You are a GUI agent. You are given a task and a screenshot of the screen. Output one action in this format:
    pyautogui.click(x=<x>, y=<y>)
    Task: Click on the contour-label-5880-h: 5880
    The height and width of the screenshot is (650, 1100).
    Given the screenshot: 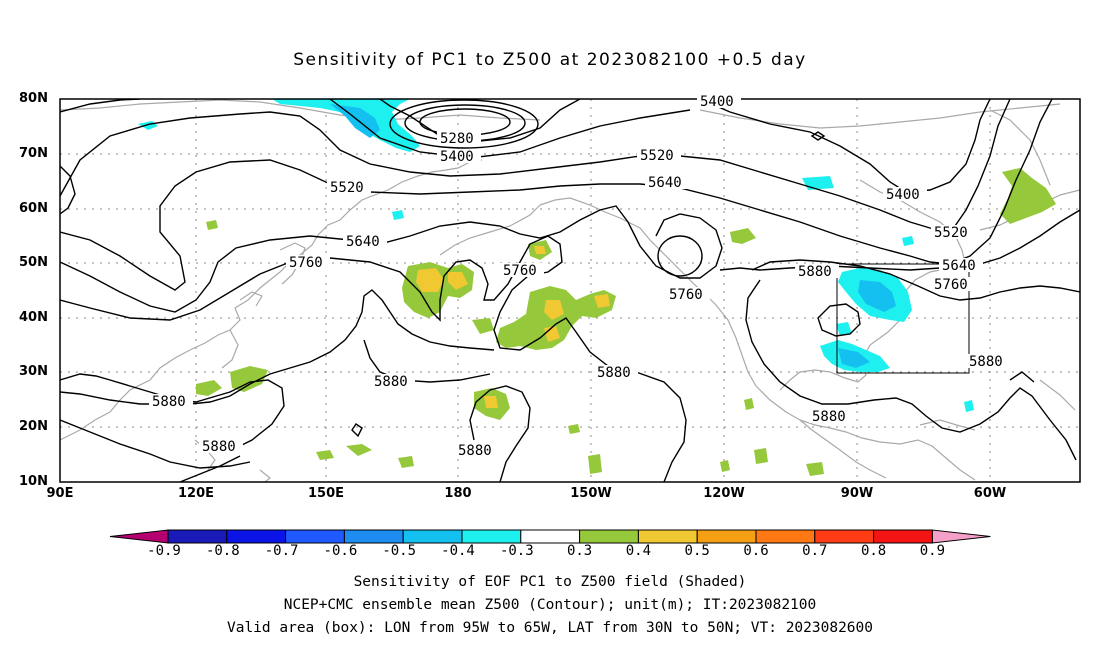 What is the action you would take?
    pyautogui.click(x=988, y=362)
    